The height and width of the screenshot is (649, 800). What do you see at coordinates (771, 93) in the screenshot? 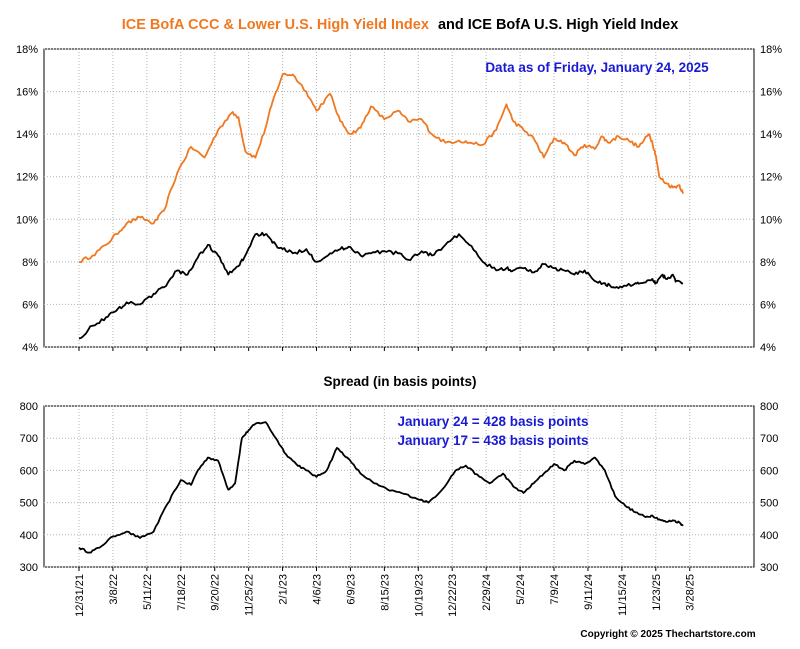
I see `top-y-tick-label-right: 16%` at bounding box center [771, 93].